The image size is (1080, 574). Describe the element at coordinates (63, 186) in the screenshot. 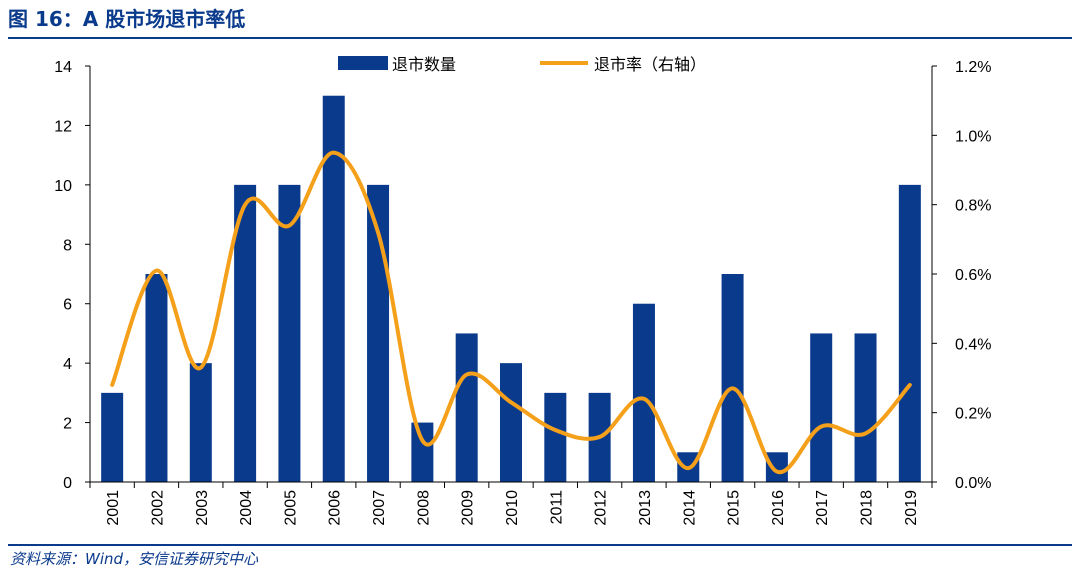

I see `left-tick-label: 10` at that location.